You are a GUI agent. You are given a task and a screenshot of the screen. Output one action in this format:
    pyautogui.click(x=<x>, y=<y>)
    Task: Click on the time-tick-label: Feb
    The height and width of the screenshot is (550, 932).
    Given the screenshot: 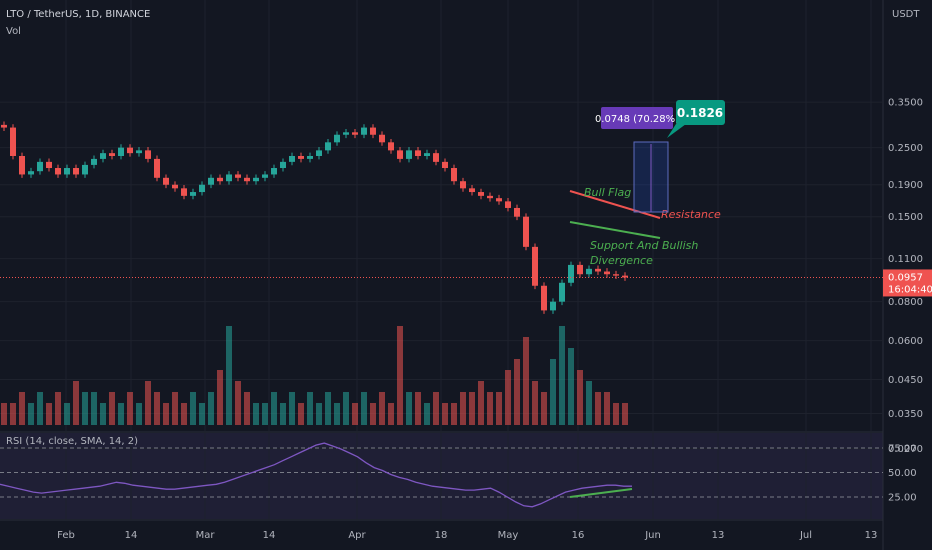 What is the action you would take?
    pyautogui.click(x=66, y=535)
    